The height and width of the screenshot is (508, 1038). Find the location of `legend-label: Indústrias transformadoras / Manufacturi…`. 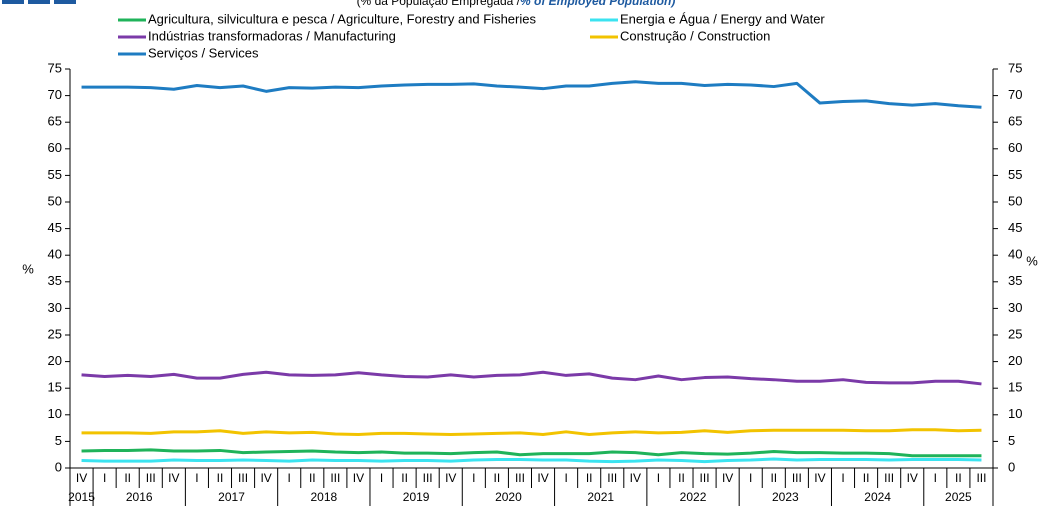

legend-label: Indústrias transformadoras / Manufacturi… is located at coordinates (272, 35).